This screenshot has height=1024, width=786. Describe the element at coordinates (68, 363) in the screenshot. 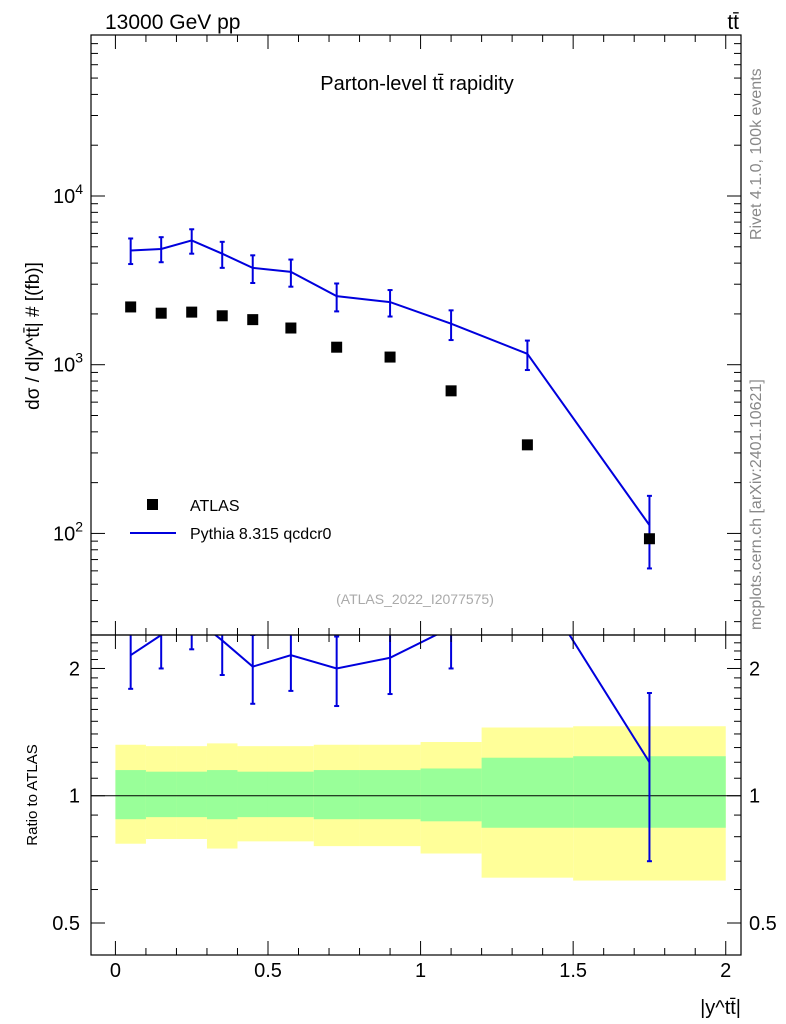

I see `y-tick-label: 10³` at that location.